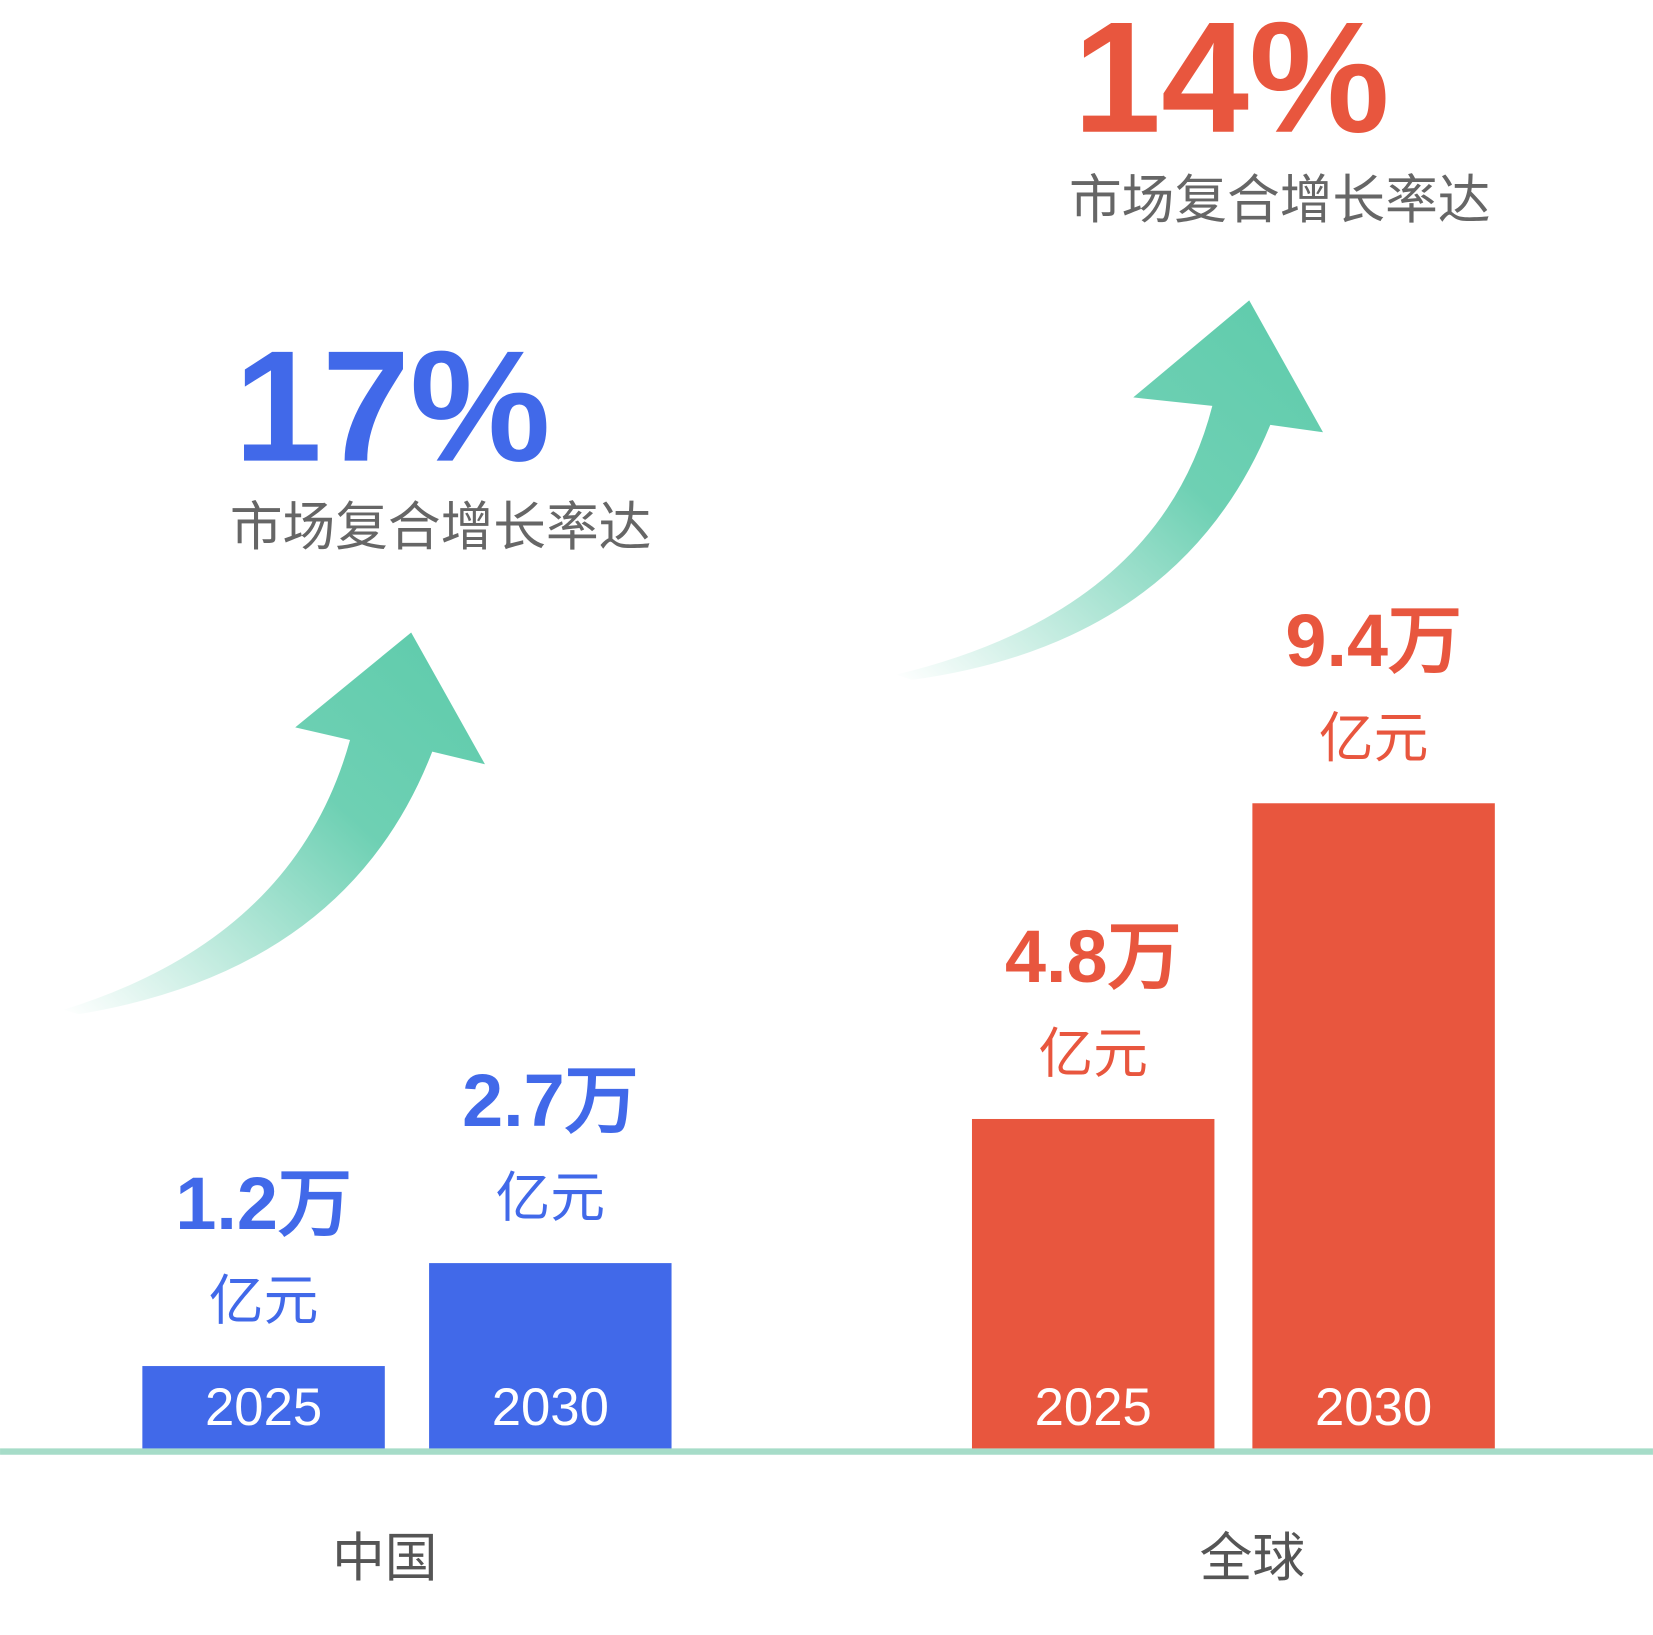 This screenshot has width=1653, height=1635. What do you see at coordinates (1373, 640) in the screenshot?
I see `value-label: 9.4万` at bounding box center [1373, 640].